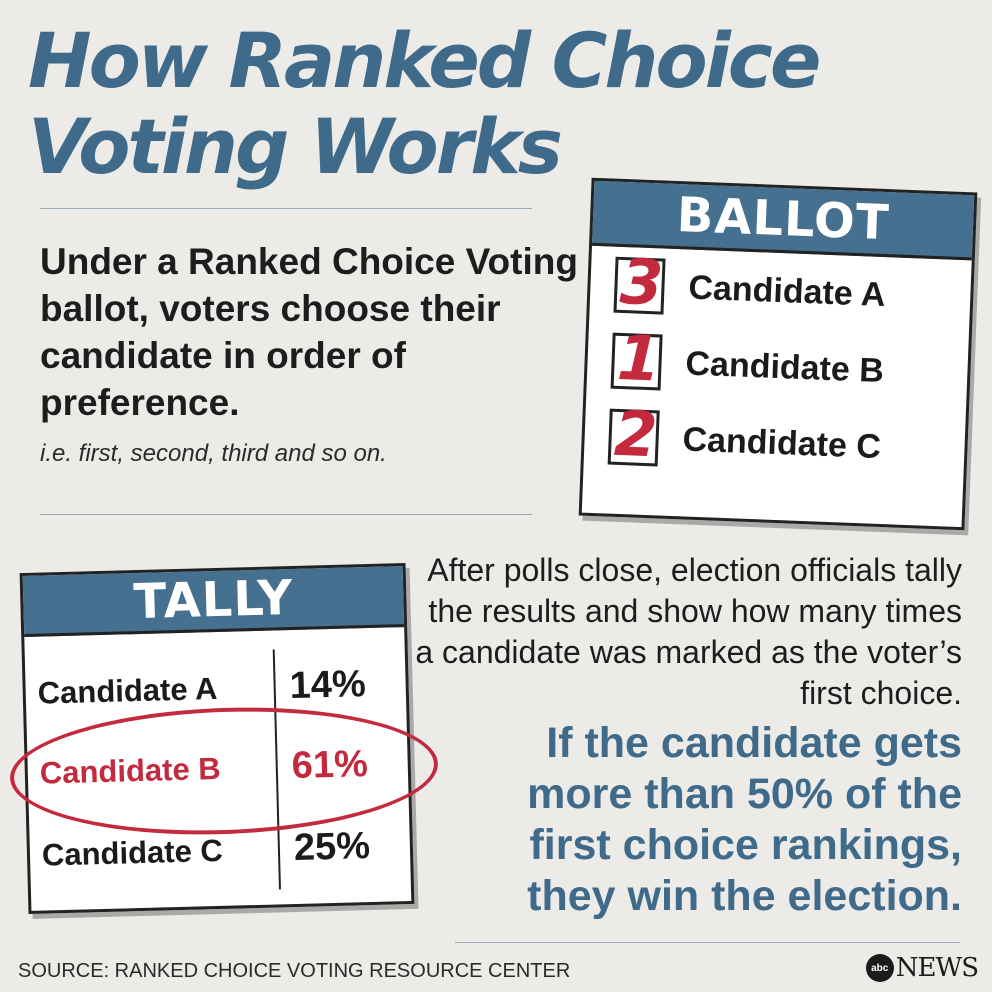 This screenshot has width=992, height=992. What do you see at coordinates (213, 453) in the screenshot?
I see `intro-example: i.e. first, second, third and so on.` at bounding box center [213, 453].